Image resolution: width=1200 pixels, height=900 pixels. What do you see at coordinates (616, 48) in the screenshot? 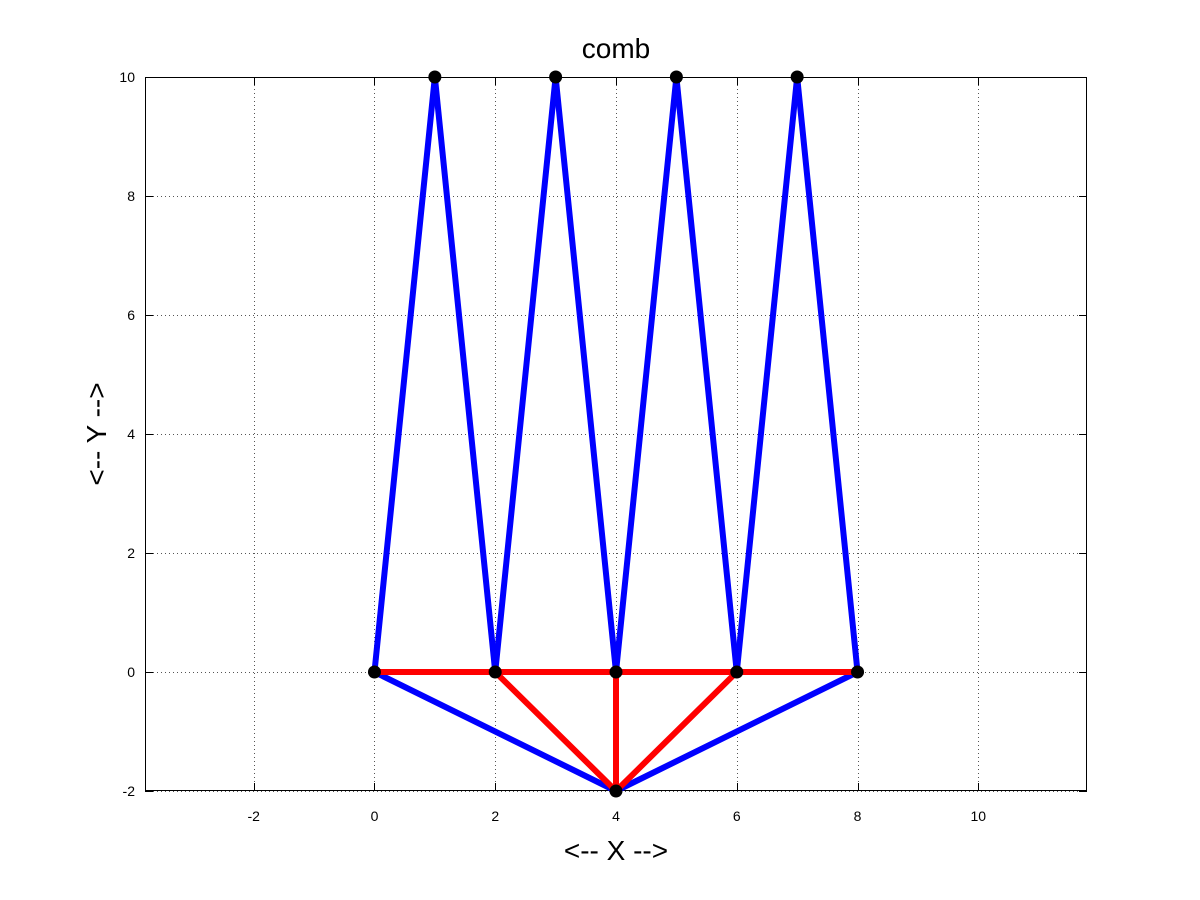
I see `chart-title: comb` at bounding box center [616, 48].